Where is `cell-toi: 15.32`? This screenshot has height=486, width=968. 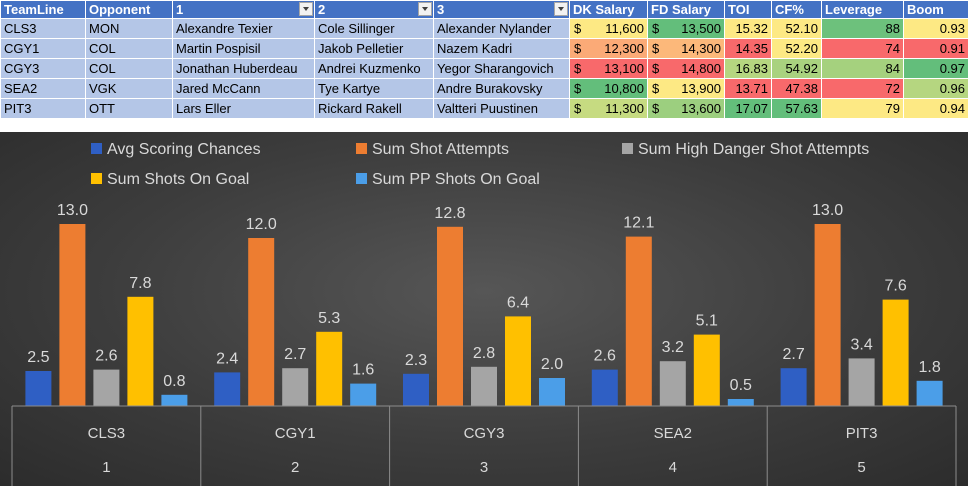
cell-toi: 15.32 is located at coordinates (748, 28).